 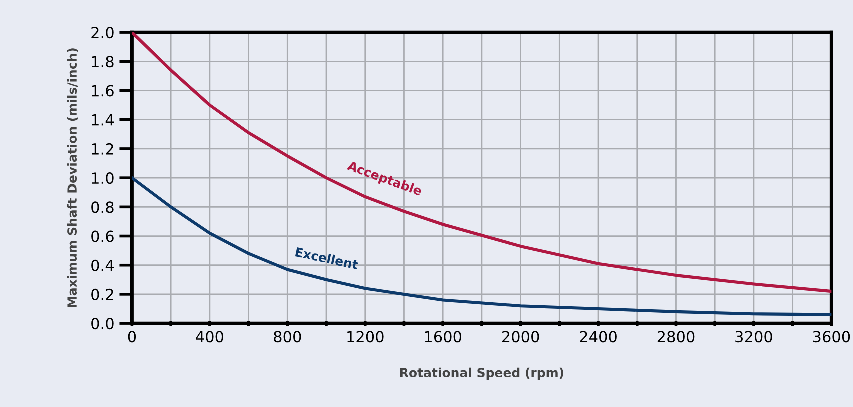 What do you see at coordinates (72, 178) in the screenshot?
I see `y-axis-title: Maximum Shaft Deviation (mils/inch)` at bounding box center [72, 178].